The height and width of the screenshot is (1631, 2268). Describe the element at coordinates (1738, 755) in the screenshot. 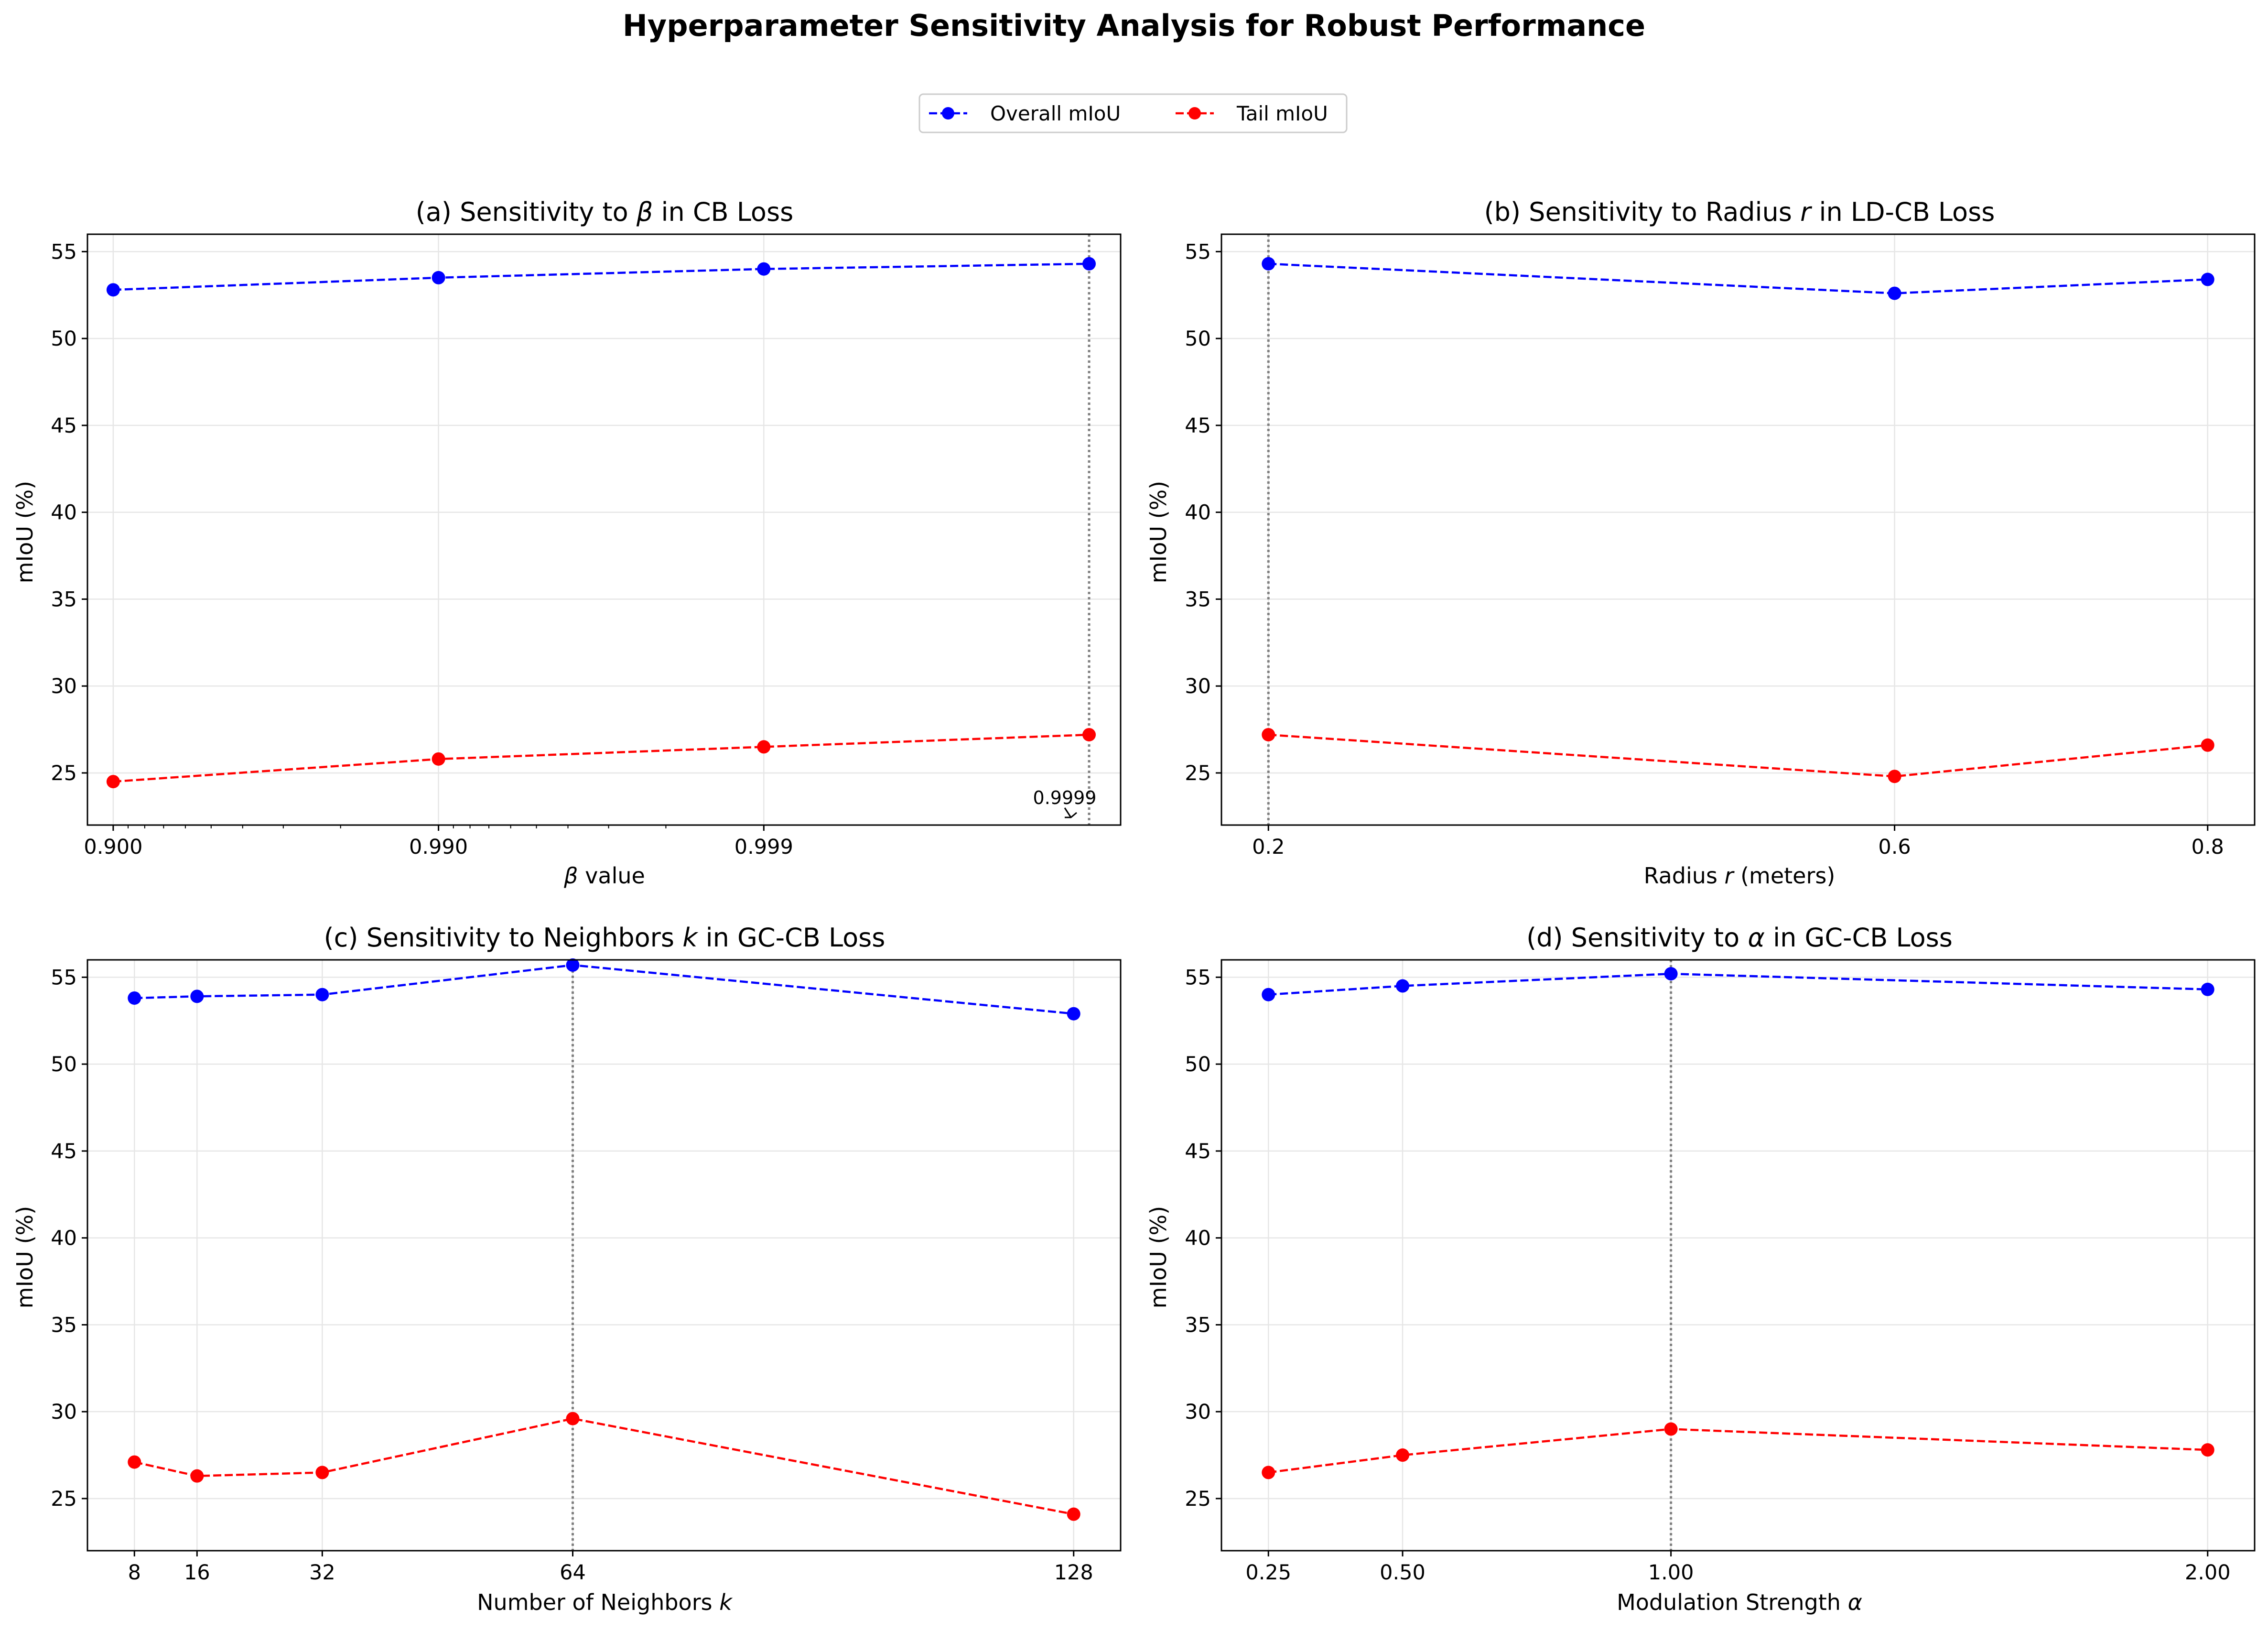

I see `panel-b-tail-line` at that location.